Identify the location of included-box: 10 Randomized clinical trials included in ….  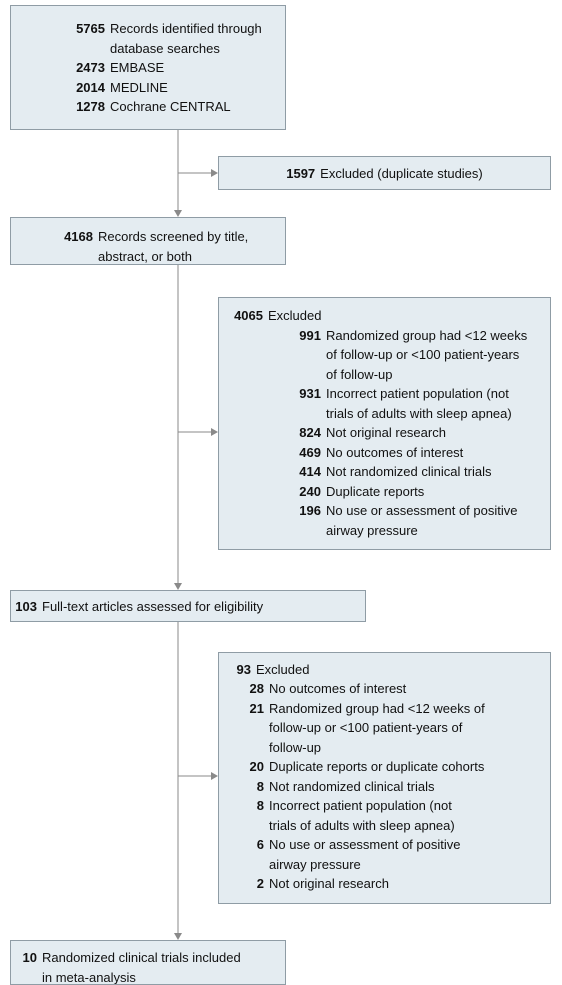
(148, 962).